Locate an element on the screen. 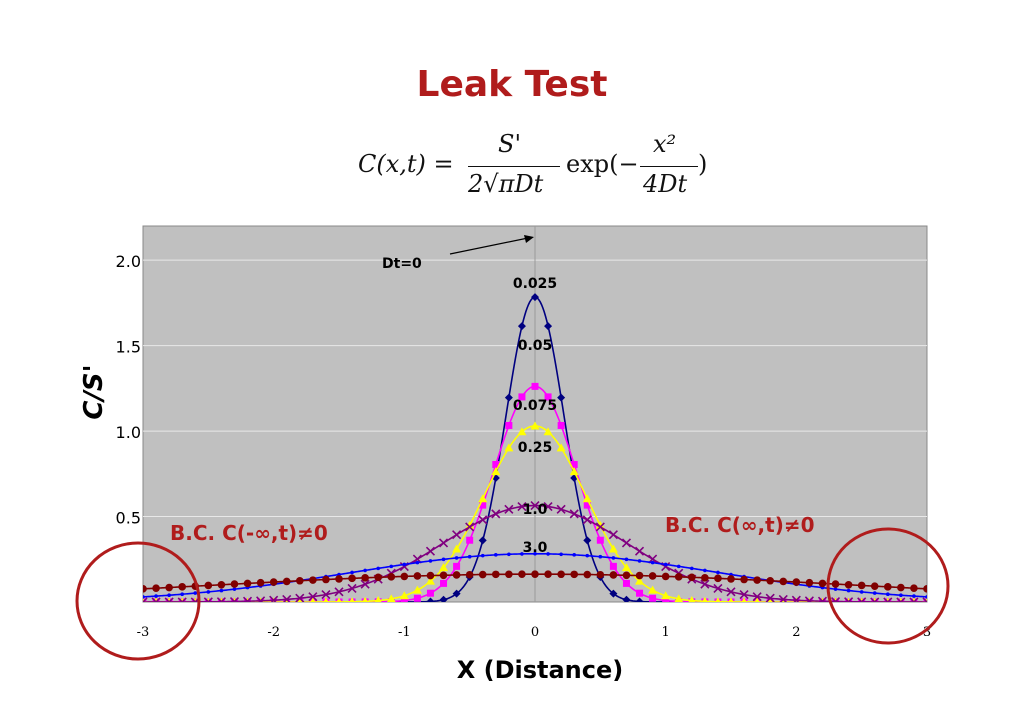  formula-numerator: S' is located at coordinates (510, 144).